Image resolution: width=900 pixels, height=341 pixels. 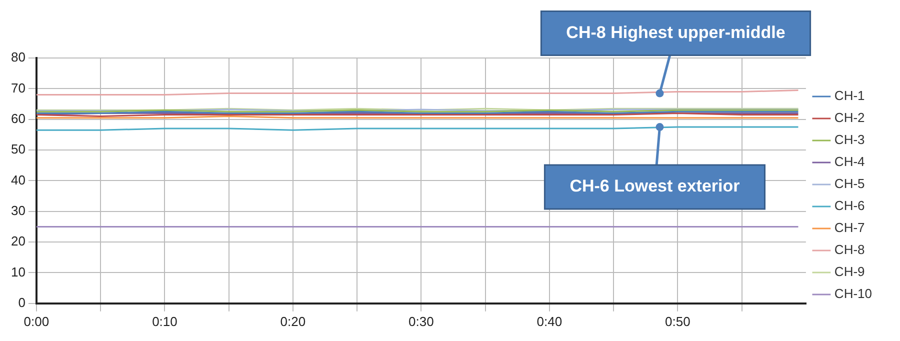 What do you see at coordinates (37, 321) in the screenshot?
I see `x-tick-label: 0:00` at bounding box center [37, 321].